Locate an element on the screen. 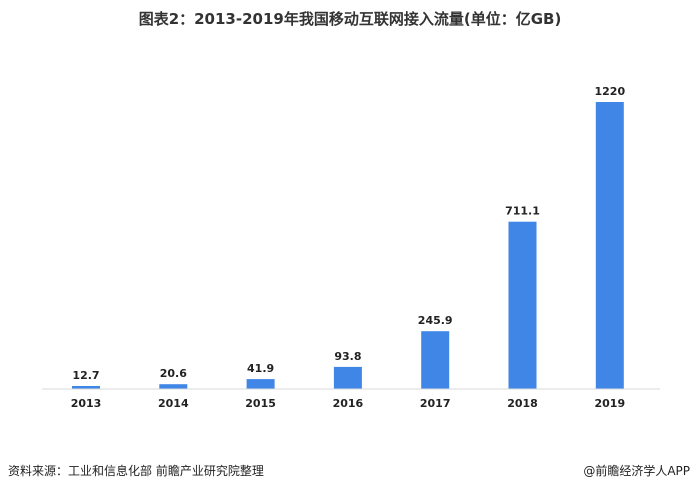 This screenshot has width=700, height=490. value-label-2014: 20.6 is located at coordinates (173, 373).